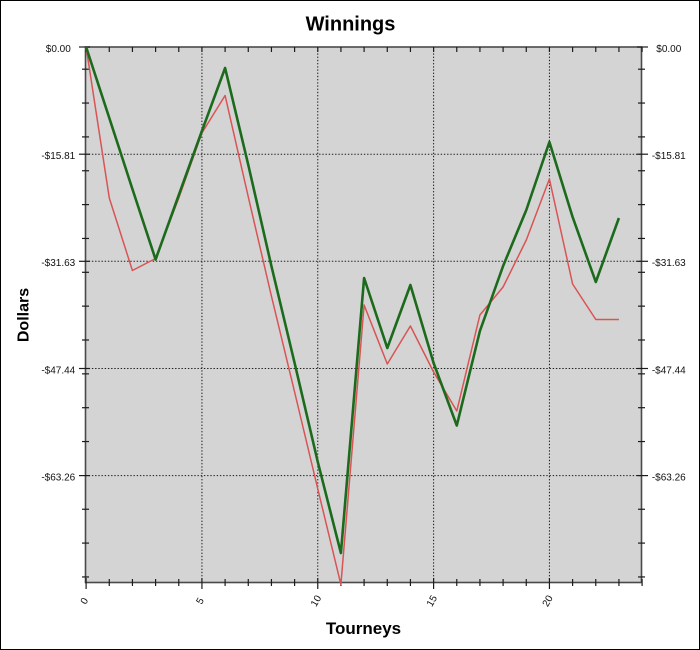 Image resolution: width=700 pixels, height=650 pixels. Describe the element at coordinates (201, 601) in the screenshot. I see `svg-text: 5` at that location.